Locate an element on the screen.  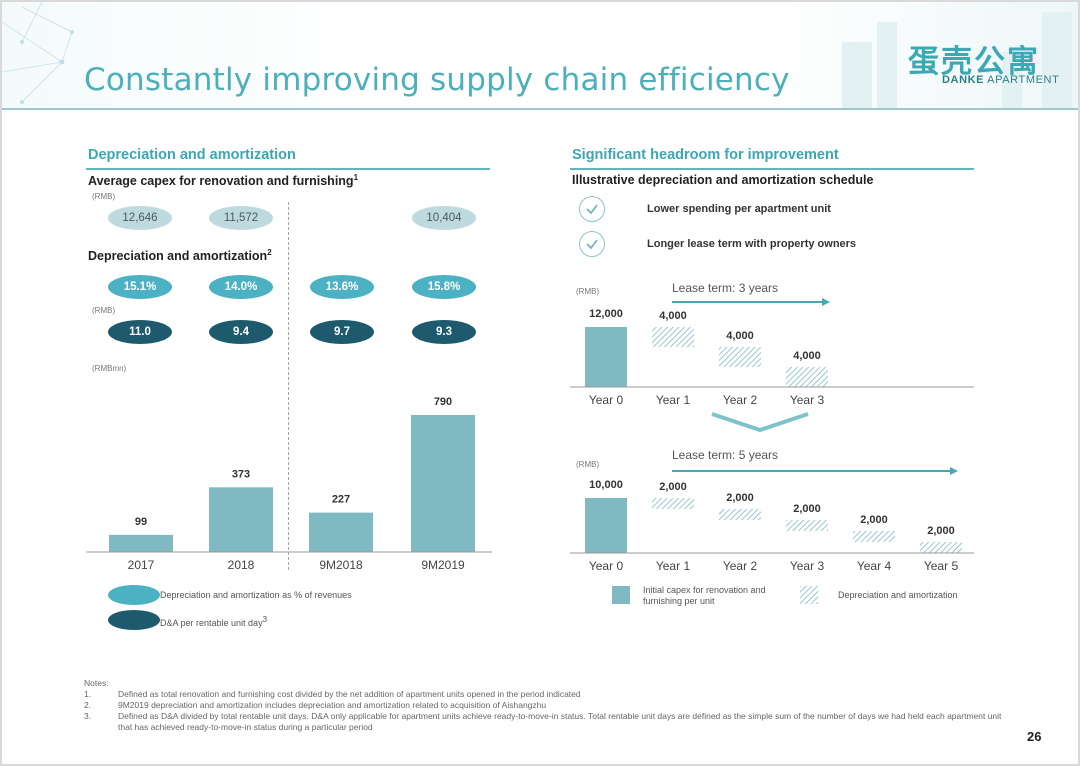
right-section-title: Significant headroom for improvement is located at coordinates (705, 155).